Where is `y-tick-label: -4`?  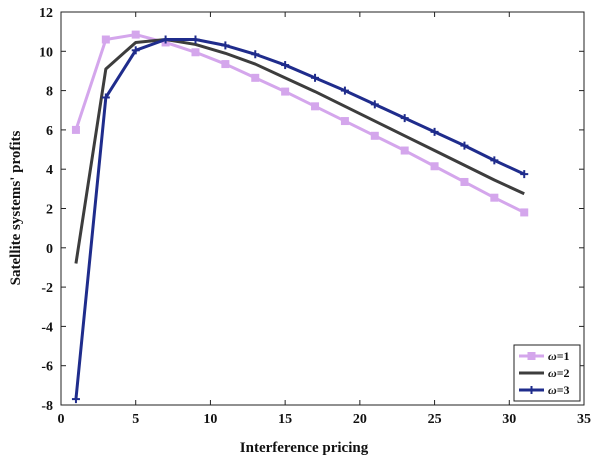
y-tick-label: -4 is located at coordinates (47, 327).